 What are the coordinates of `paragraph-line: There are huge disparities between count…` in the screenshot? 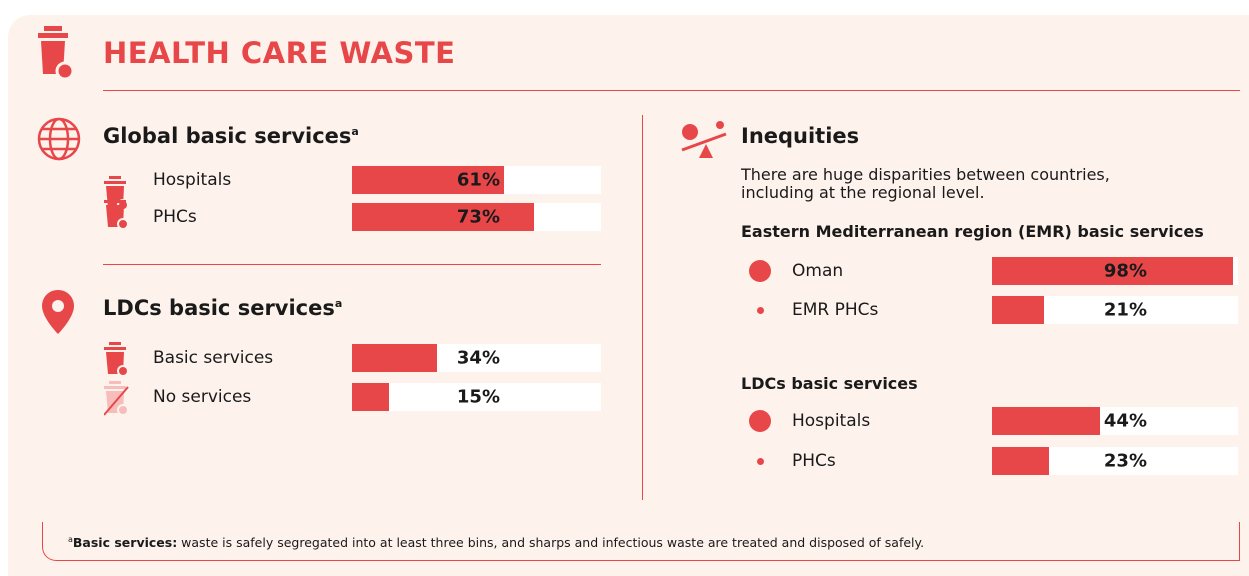 It's located at (925, 174).